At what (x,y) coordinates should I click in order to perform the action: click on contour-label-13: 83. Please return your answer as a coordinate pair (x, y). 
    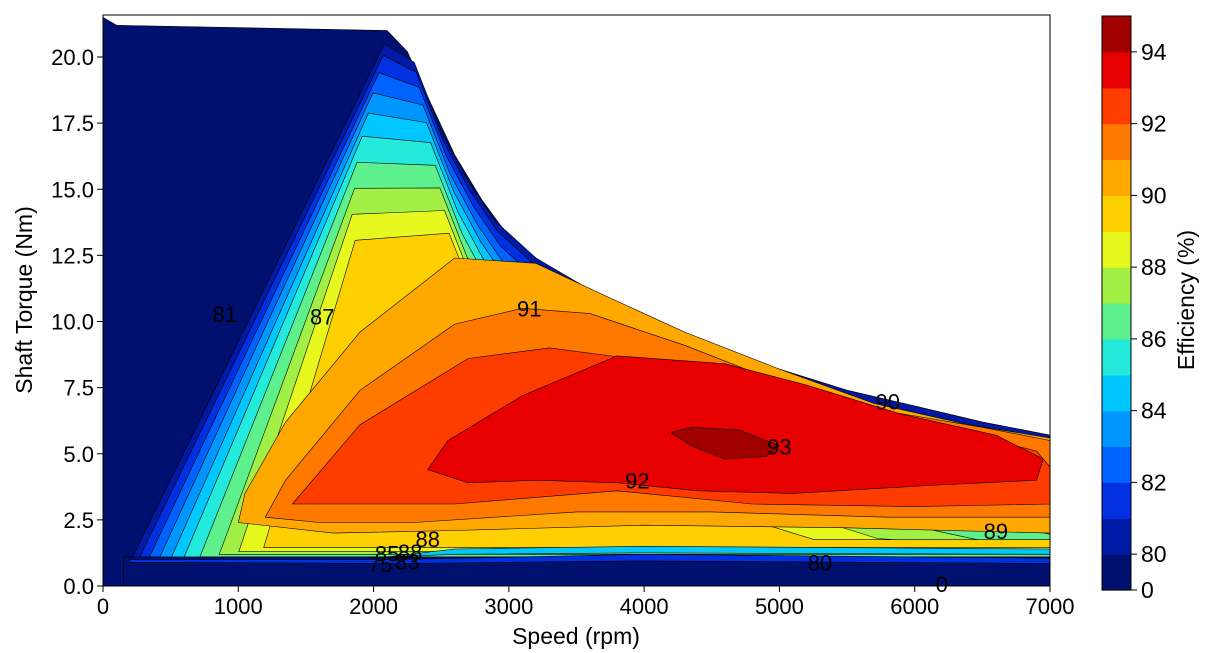
    Looking at the image, I should click on (407, 561).